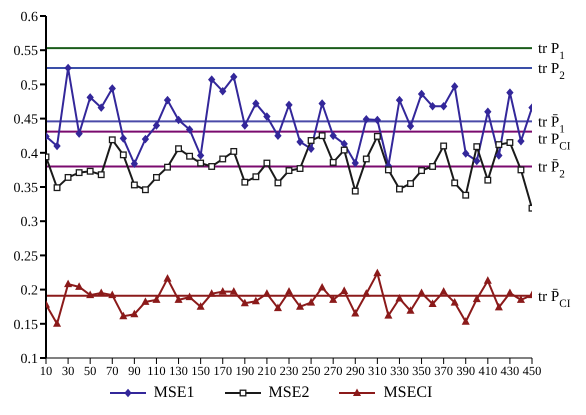 The height and width of the screenshot is (415, 586). I want to click on legend-label: MSE2, so click(289, 393).